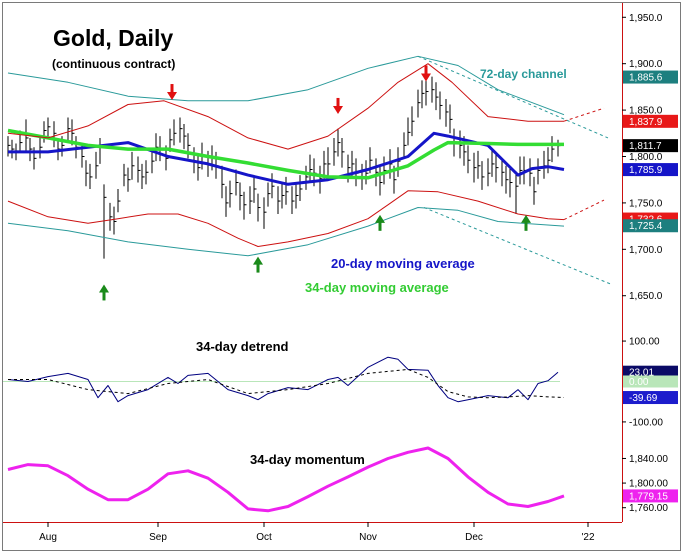  What do you see at coordinates (646, 422) in the screenshot?
I see `y-tick-label: -100.00` at bounding box center [646, 422].